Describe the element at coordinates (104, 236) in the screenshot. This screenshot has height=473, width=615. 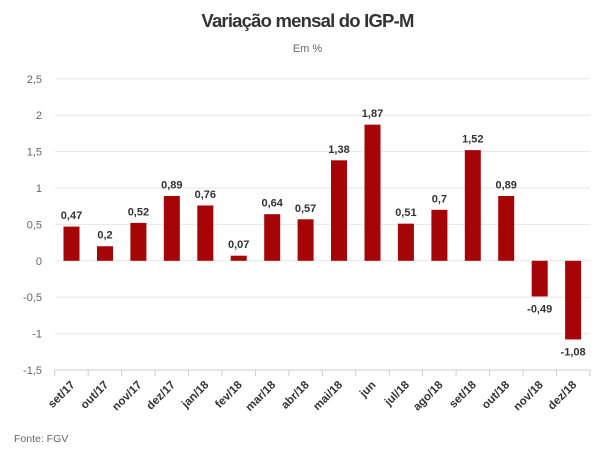
I see `svg-text: 0,2` at that location.